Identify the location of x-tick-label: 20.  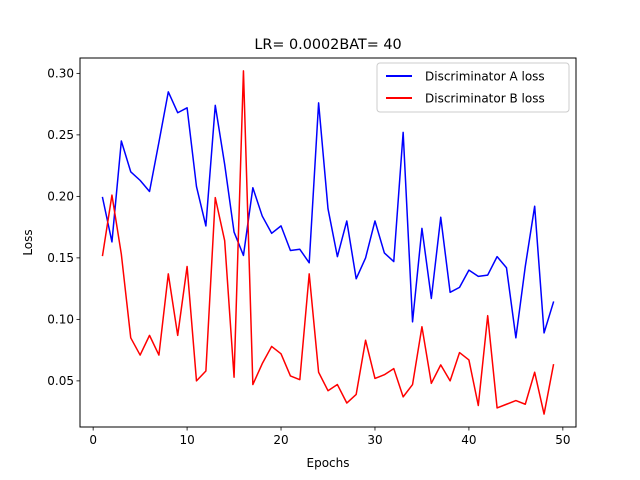
(280, 440).